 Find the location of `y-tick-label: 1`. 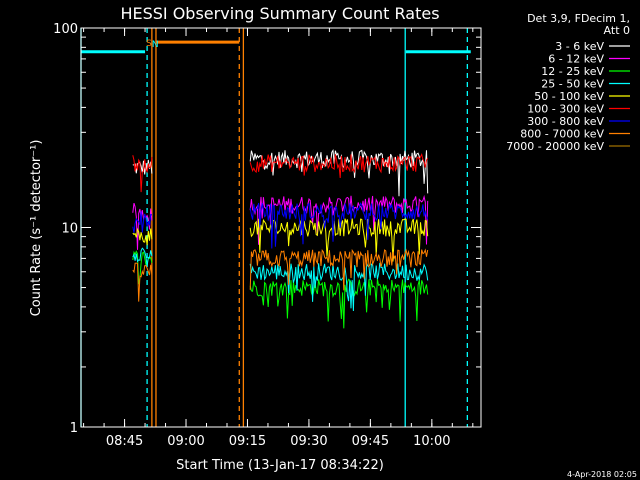

y-tick-label: 1 is located at coordinates (74, 428).